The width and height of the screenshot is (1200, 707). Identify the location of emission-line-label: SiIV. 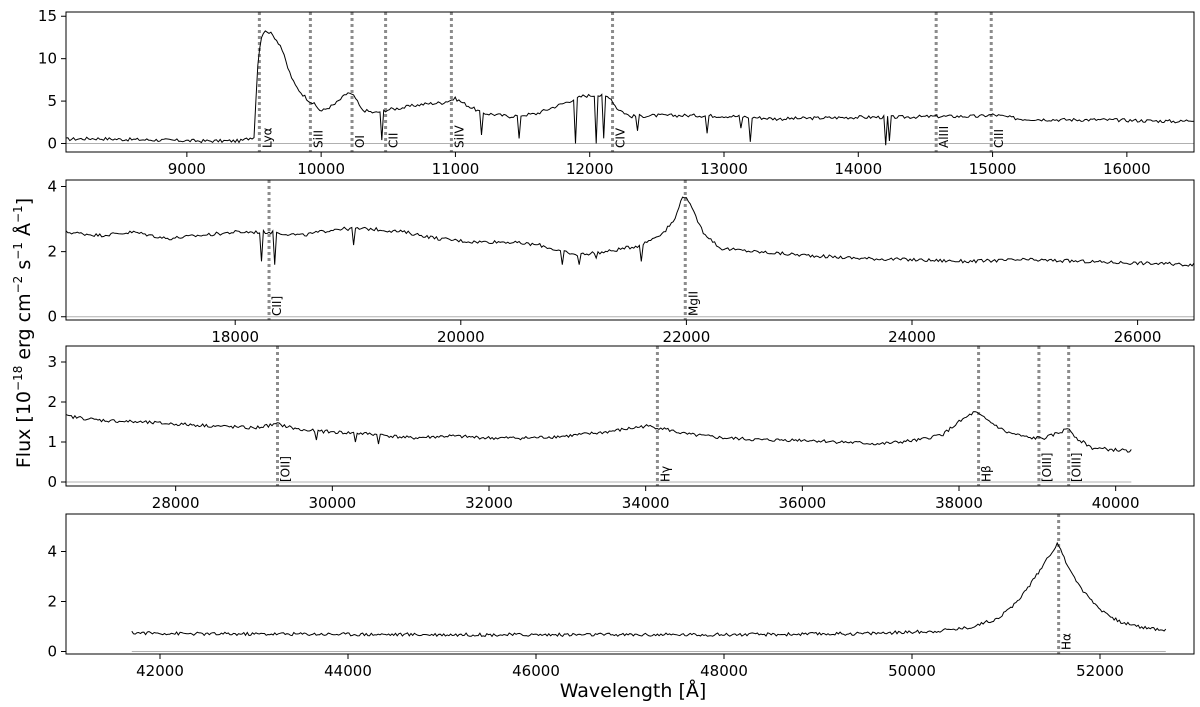
(459, 136).